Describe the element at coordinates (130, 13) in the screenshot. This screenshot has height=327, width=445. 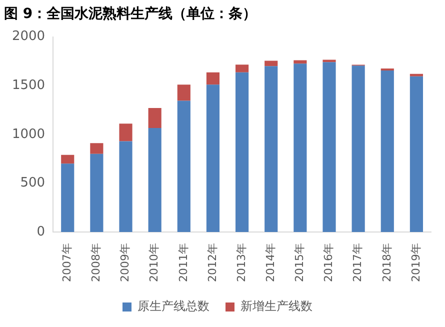
I see `chart-title: 图 9：全国水泥熟料生产线（单位：条）` at that location.